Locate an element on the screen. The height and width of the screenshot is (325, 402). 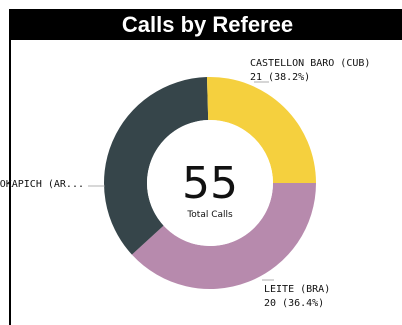
slice-value-label-1: 20 (36.4%) is located at coordinates (294, 303).